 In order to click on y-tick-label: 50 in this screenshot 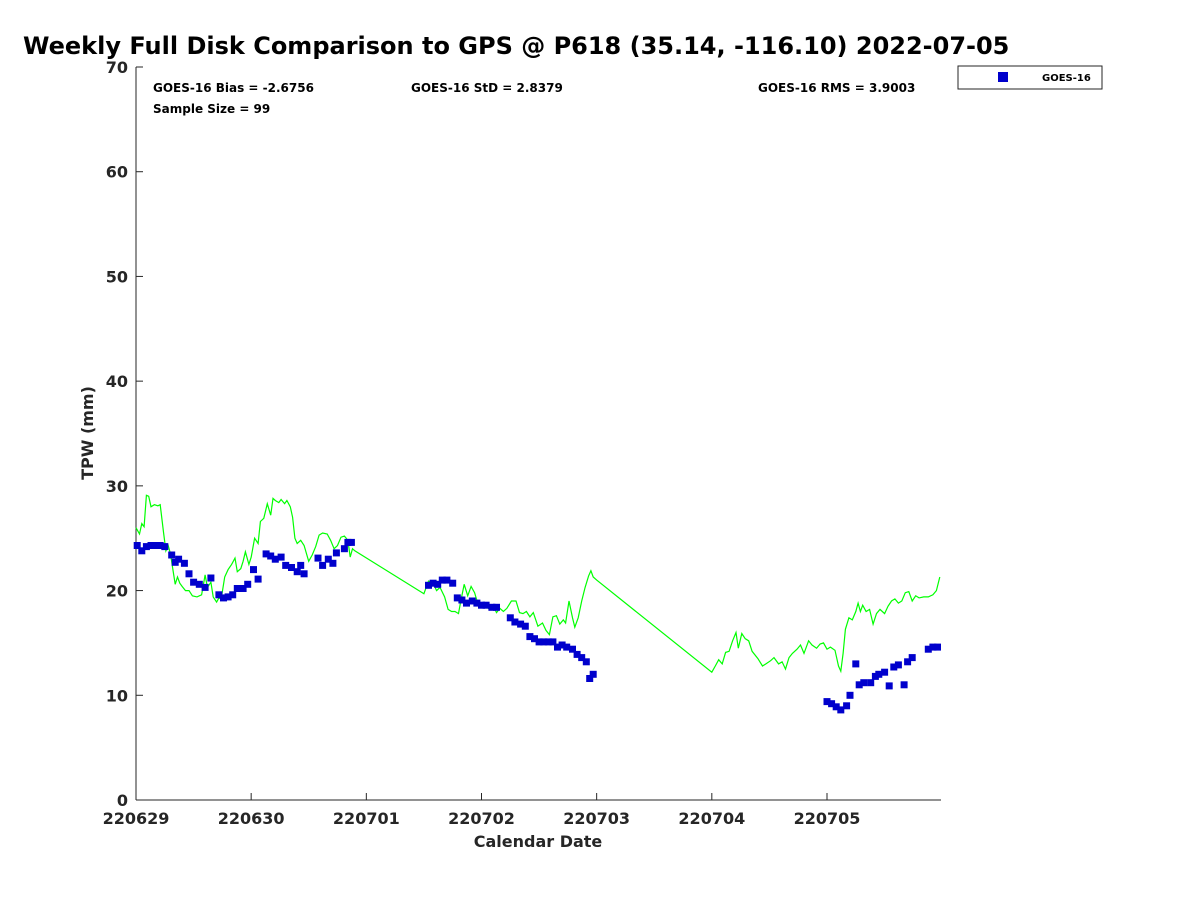, I will do `click(117, 276)`.